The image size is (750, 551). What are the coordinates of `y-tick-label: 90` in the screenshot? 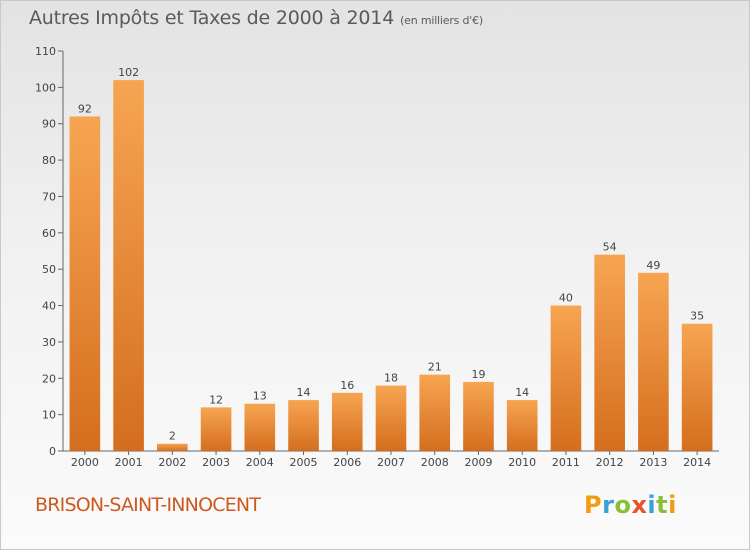 It's located at (49, 124).